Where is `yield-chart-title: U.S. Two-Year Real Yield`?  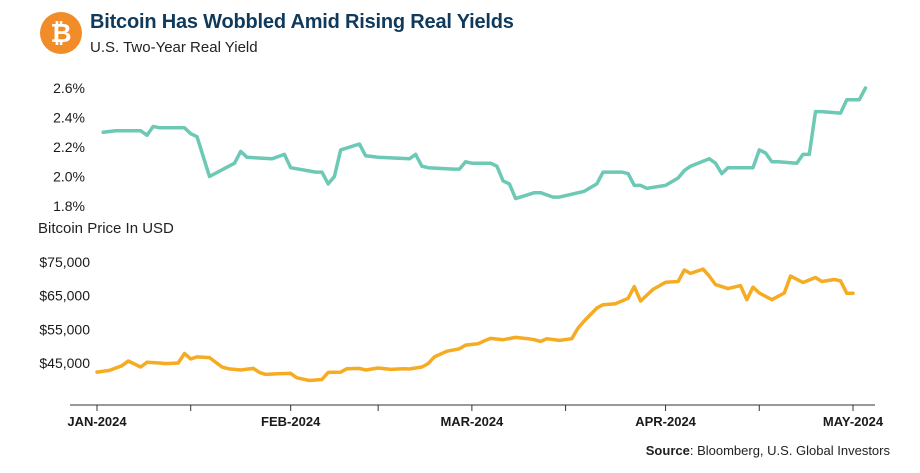 yield-chart-title: U.S. Two-Year Real Yield is located at coordinates (174, 47).